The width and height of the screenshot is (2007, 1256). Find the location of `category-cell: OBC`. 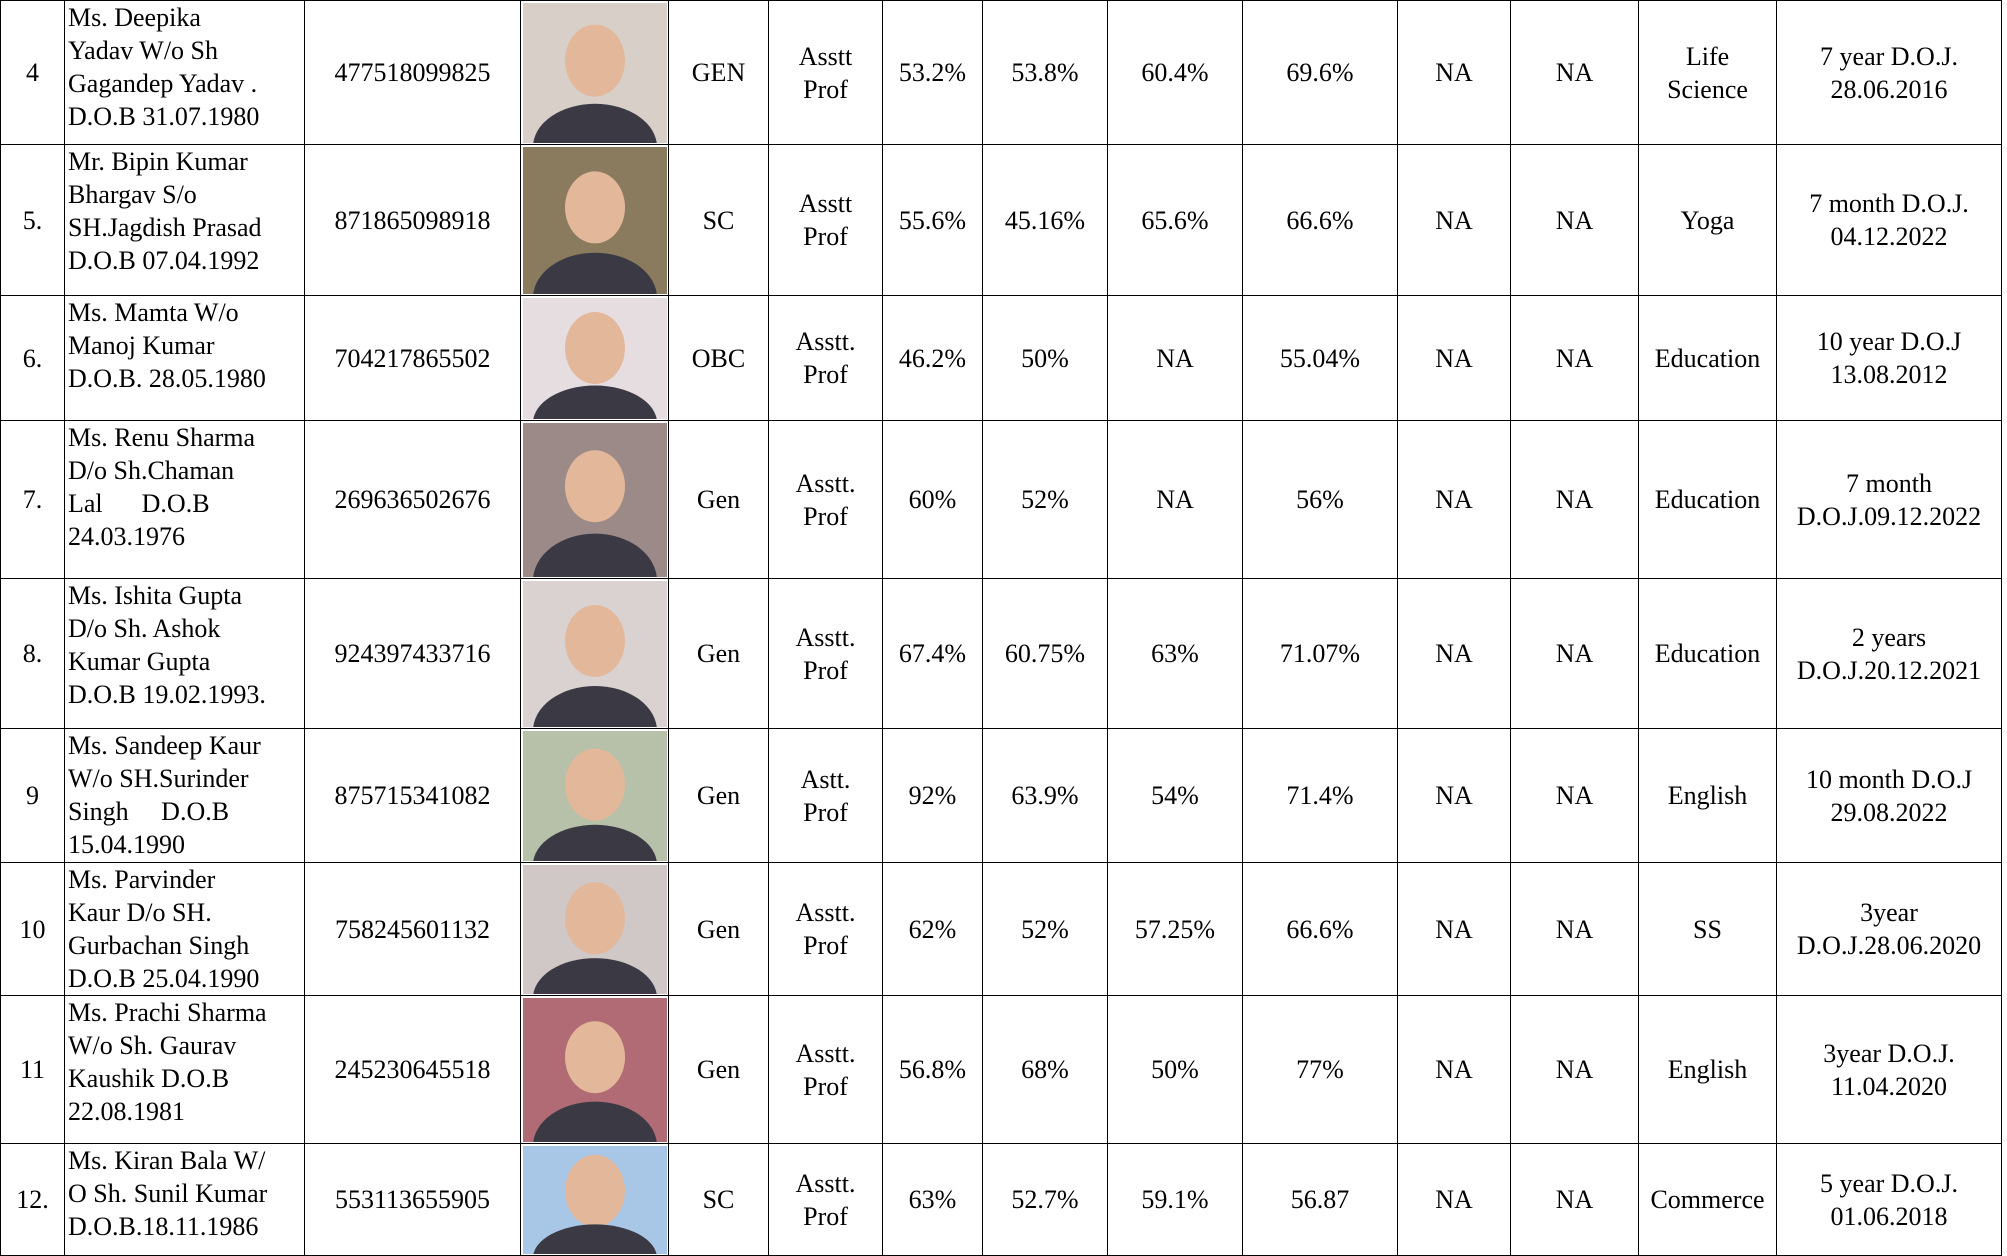

category-cell: OBC is located at coordinates (718, 358).